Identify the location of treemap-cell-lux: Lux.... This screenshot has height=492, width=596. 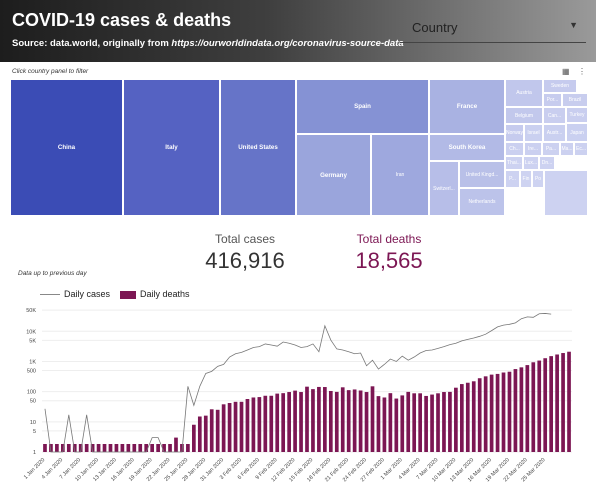
(531, 163).